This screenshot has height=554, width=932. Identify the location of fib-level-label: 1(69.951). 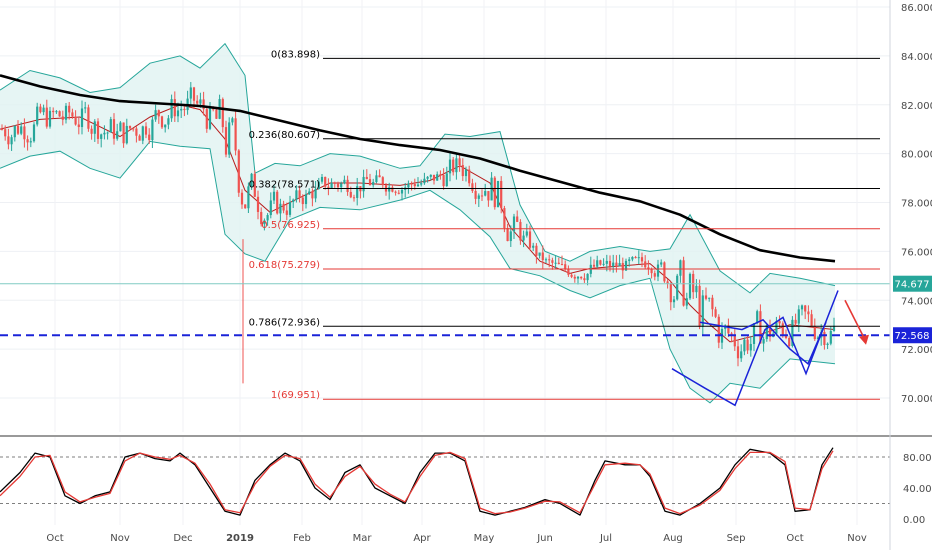
(295, 395).